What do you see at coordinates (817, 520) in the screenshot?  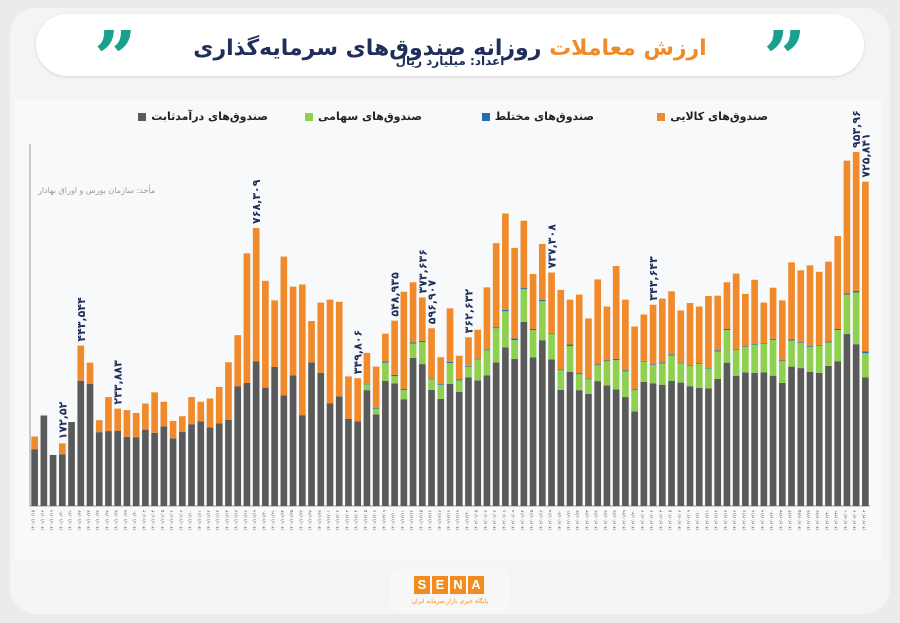 I see `x-tick-label: ۱۴۰۲/۰۲/۲۷` at bounding box center [817, 520].